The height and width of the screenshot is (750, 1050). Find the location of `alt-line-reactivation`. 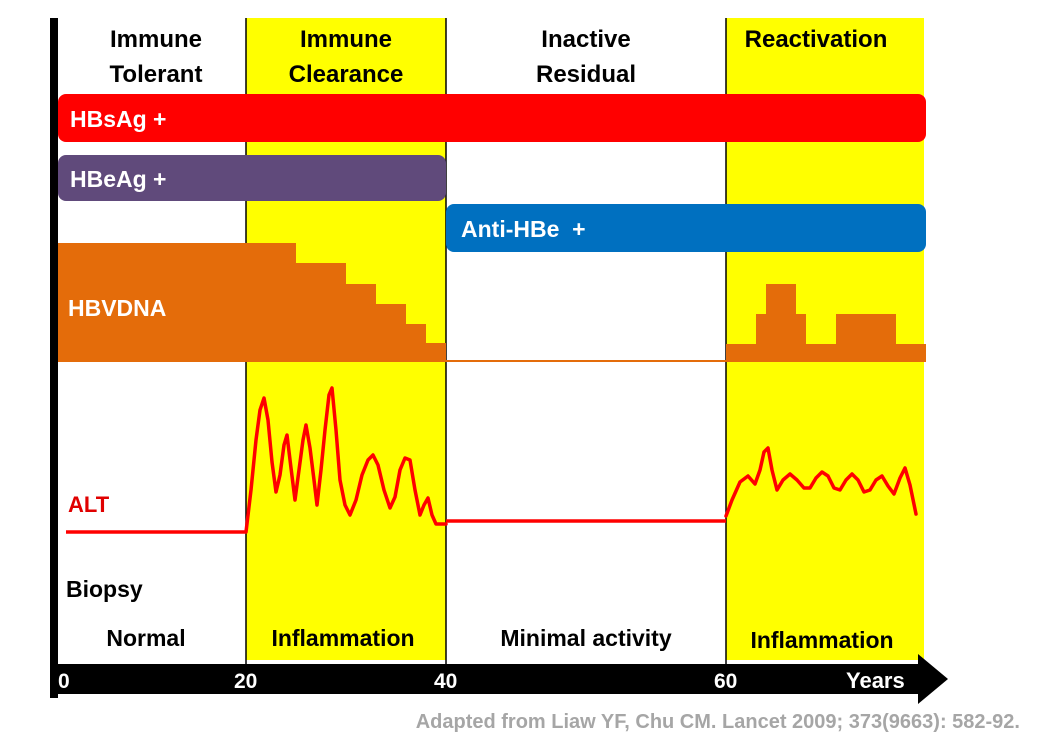

alt-line-reactivation is located at coordinates (821, 482).